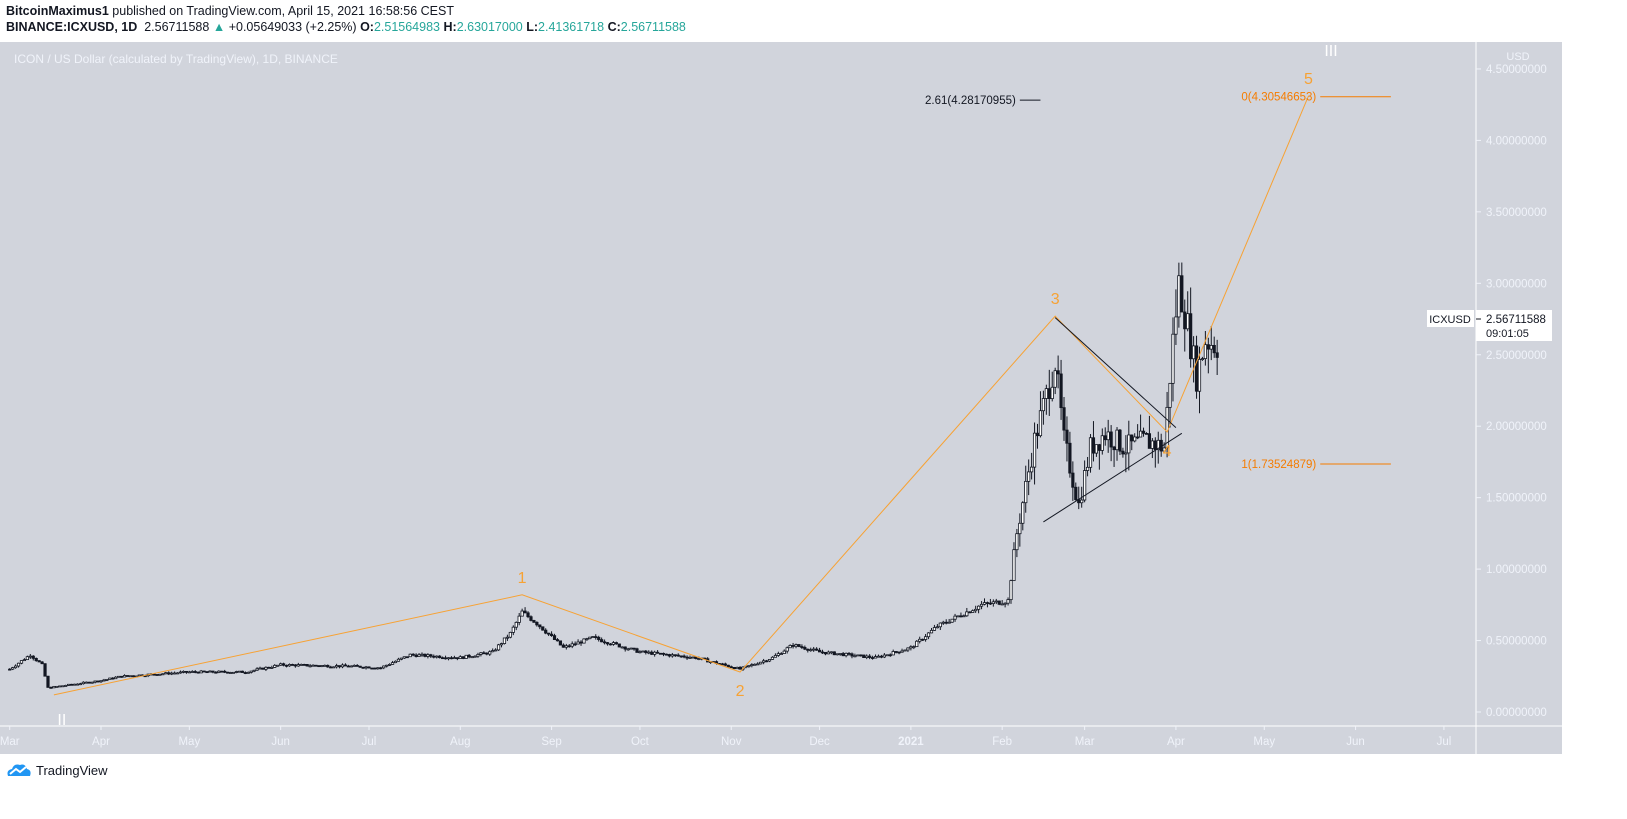 The height and width of the screenshot is (819, 1627). Describe the element at coordinates (367, 27) in the screenshot. I see `open-label: O:` at that location.